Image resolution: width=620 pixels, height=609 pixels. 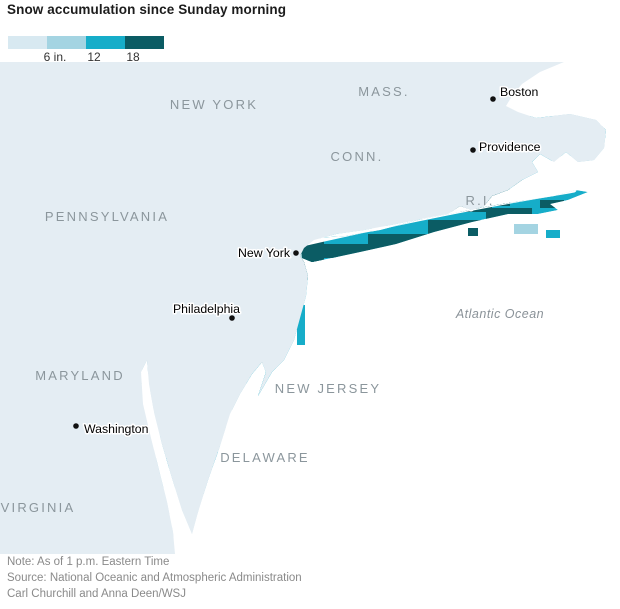 What do you see at coordinates (357, 156) in the screenshot?
I see `state-label-conn-: CONN.` at bounding box center [357, 156].